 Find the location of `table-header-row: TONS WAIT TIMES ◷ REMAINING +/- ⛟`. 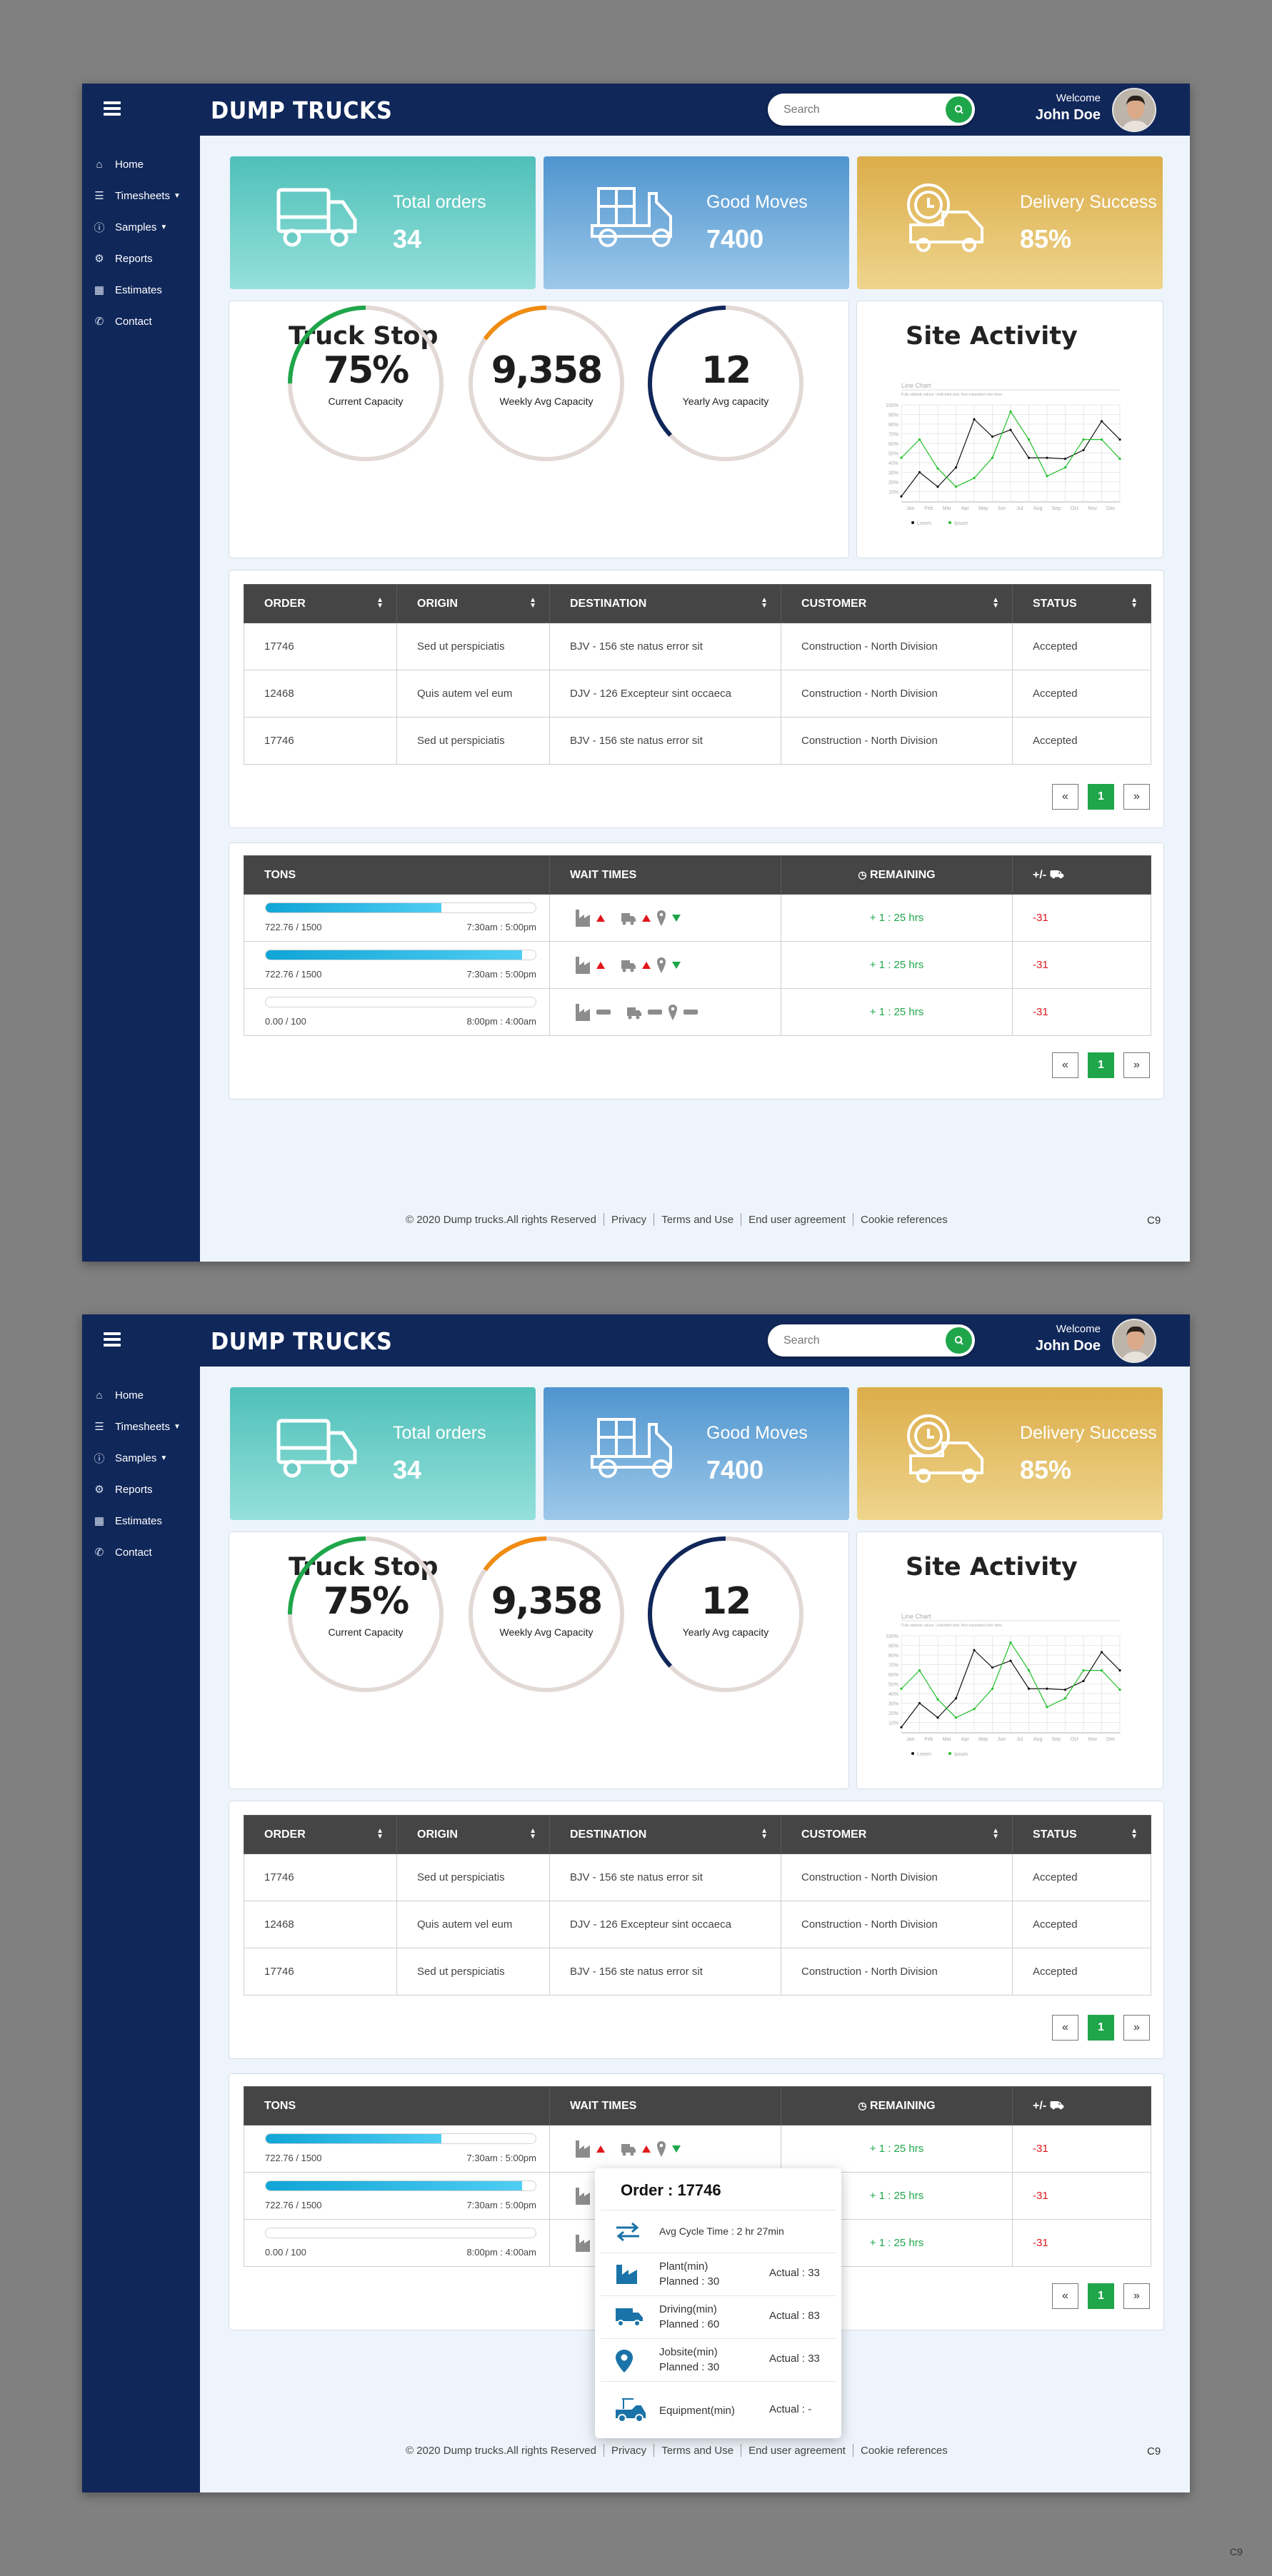

table-header-row: TONS WAIT TIMES ◷ REMAINING +/- ⛟ is located at coordinates (697, 2105).